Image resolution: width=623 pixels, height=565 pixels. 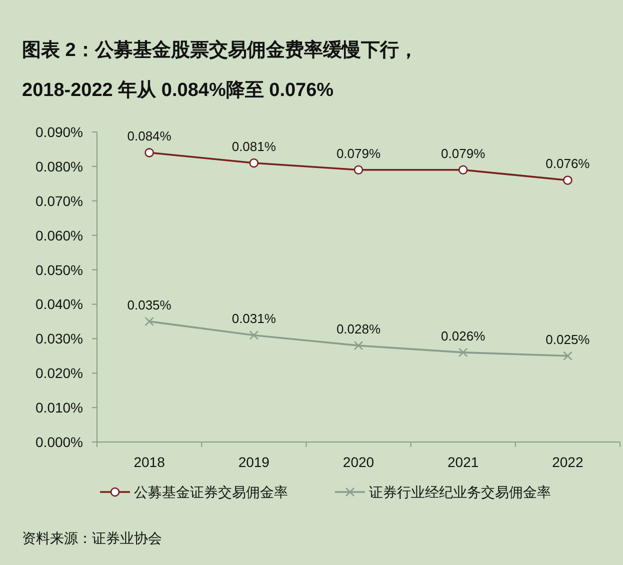 What do you see at coordinates (59, 270) in the screenshot?
I see `y-tick-label: 0.050%` at bounding box center [59, 270].